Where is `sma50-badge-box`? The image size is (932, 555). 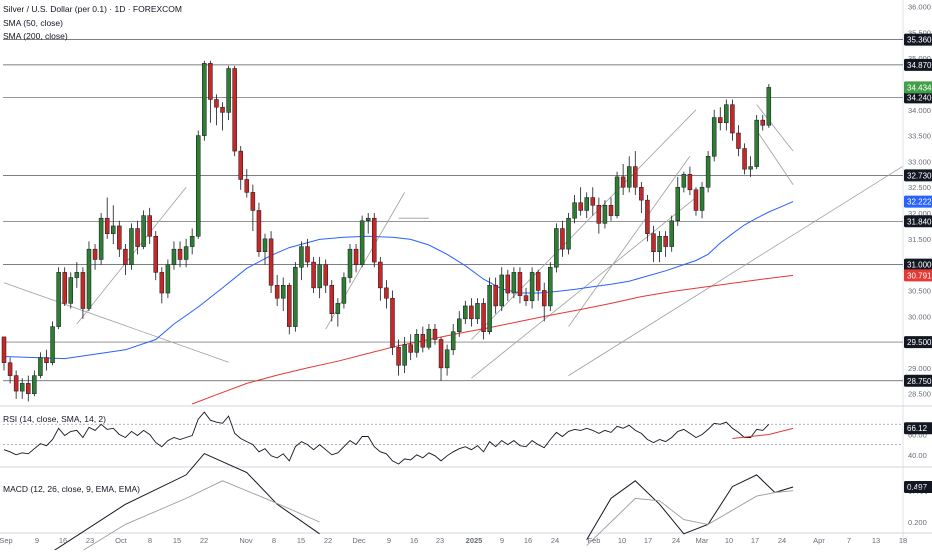
sma50-badge-box is located at coordinates (918, 201).